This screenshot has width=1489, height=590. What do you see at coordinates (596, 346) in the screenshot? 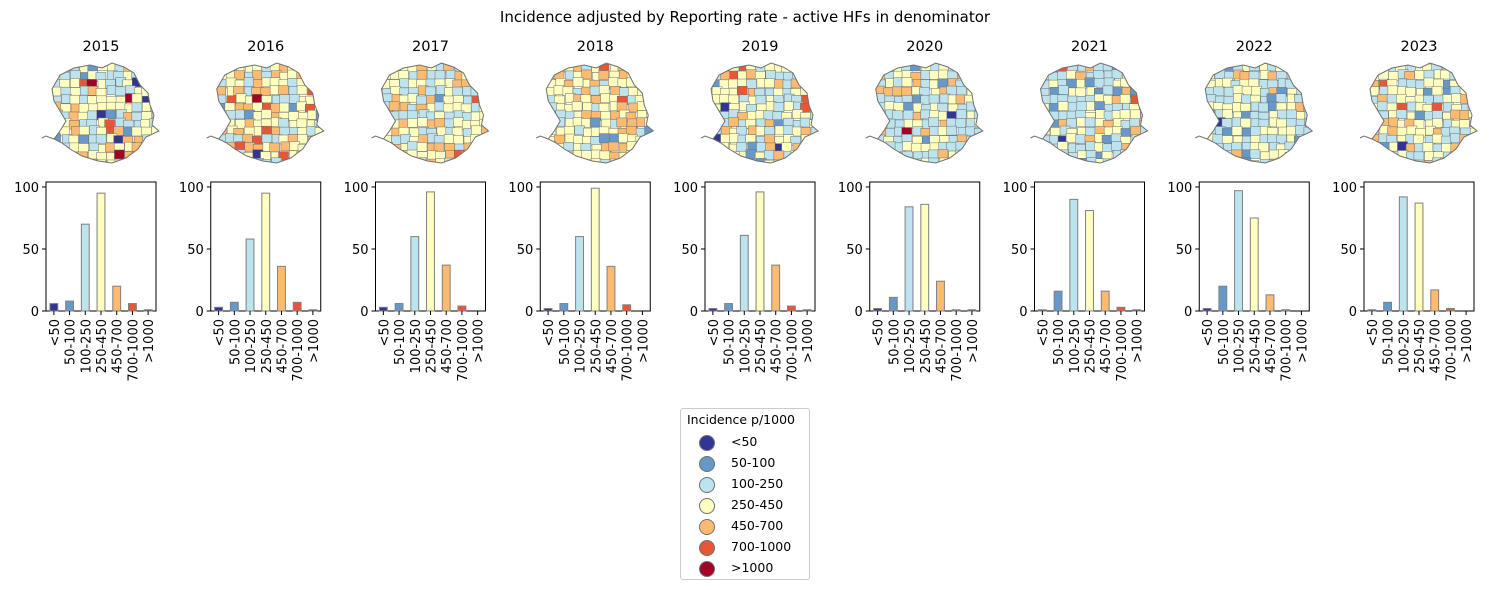
I see `x-tick-label: 250-450` at bounding box center [596, 346].